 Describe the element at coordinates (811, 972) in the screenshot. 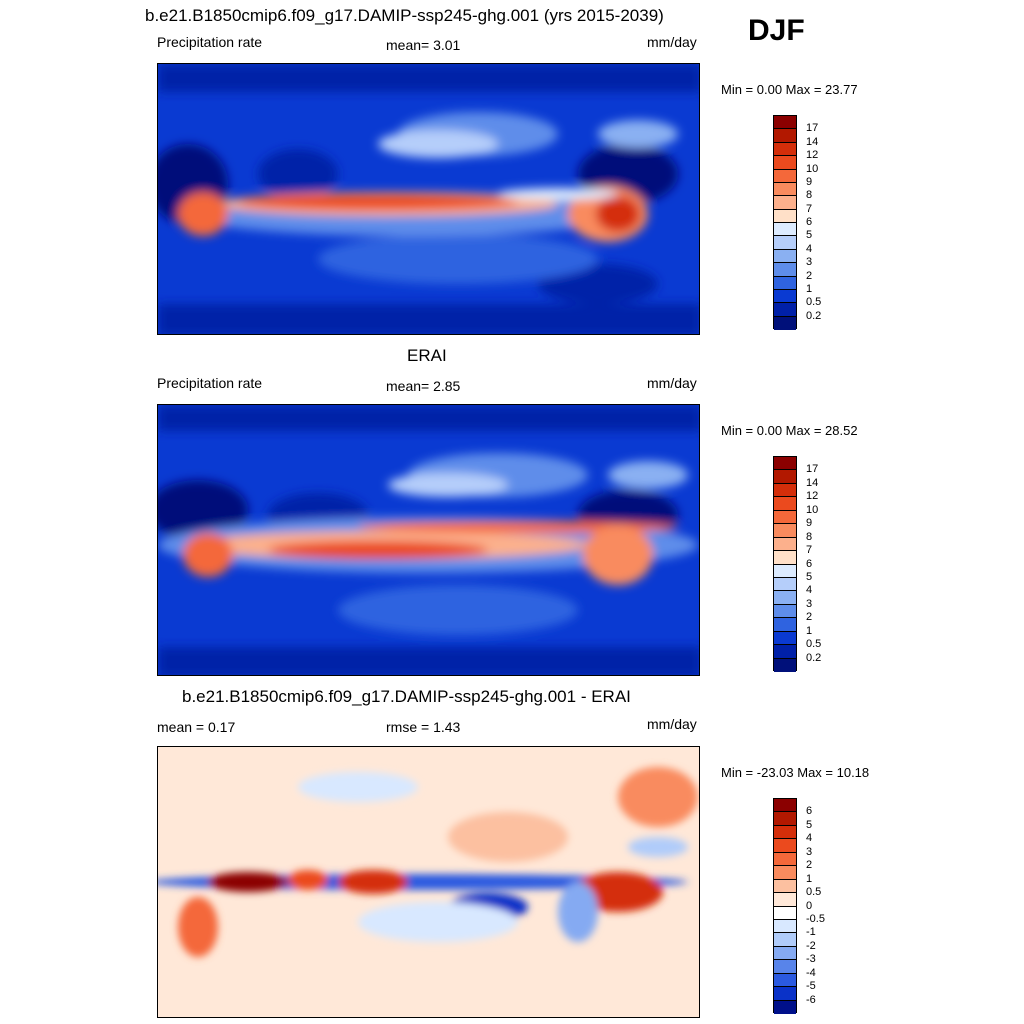

I see `colorbar-tick-label: -4` at that location.